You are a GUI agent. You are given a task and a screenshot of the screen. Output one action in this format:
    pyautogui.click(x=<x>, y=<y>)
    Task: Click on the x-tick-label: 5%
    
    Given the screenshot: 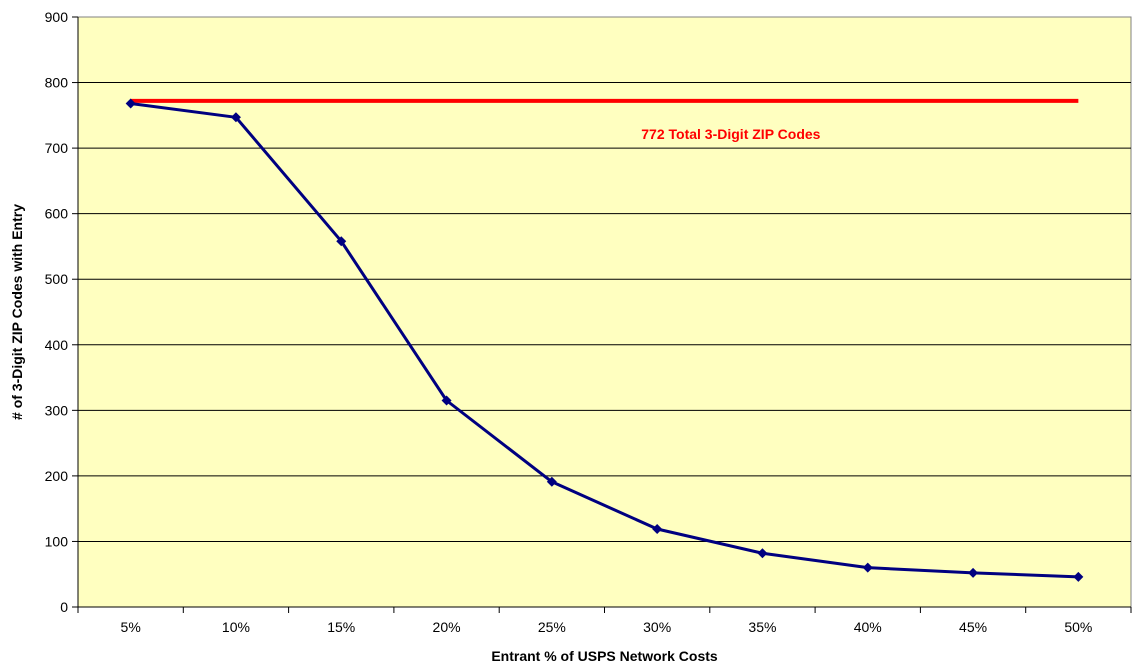 What is the action you would take?
    pyautogui.click(x=131, y=627)
    